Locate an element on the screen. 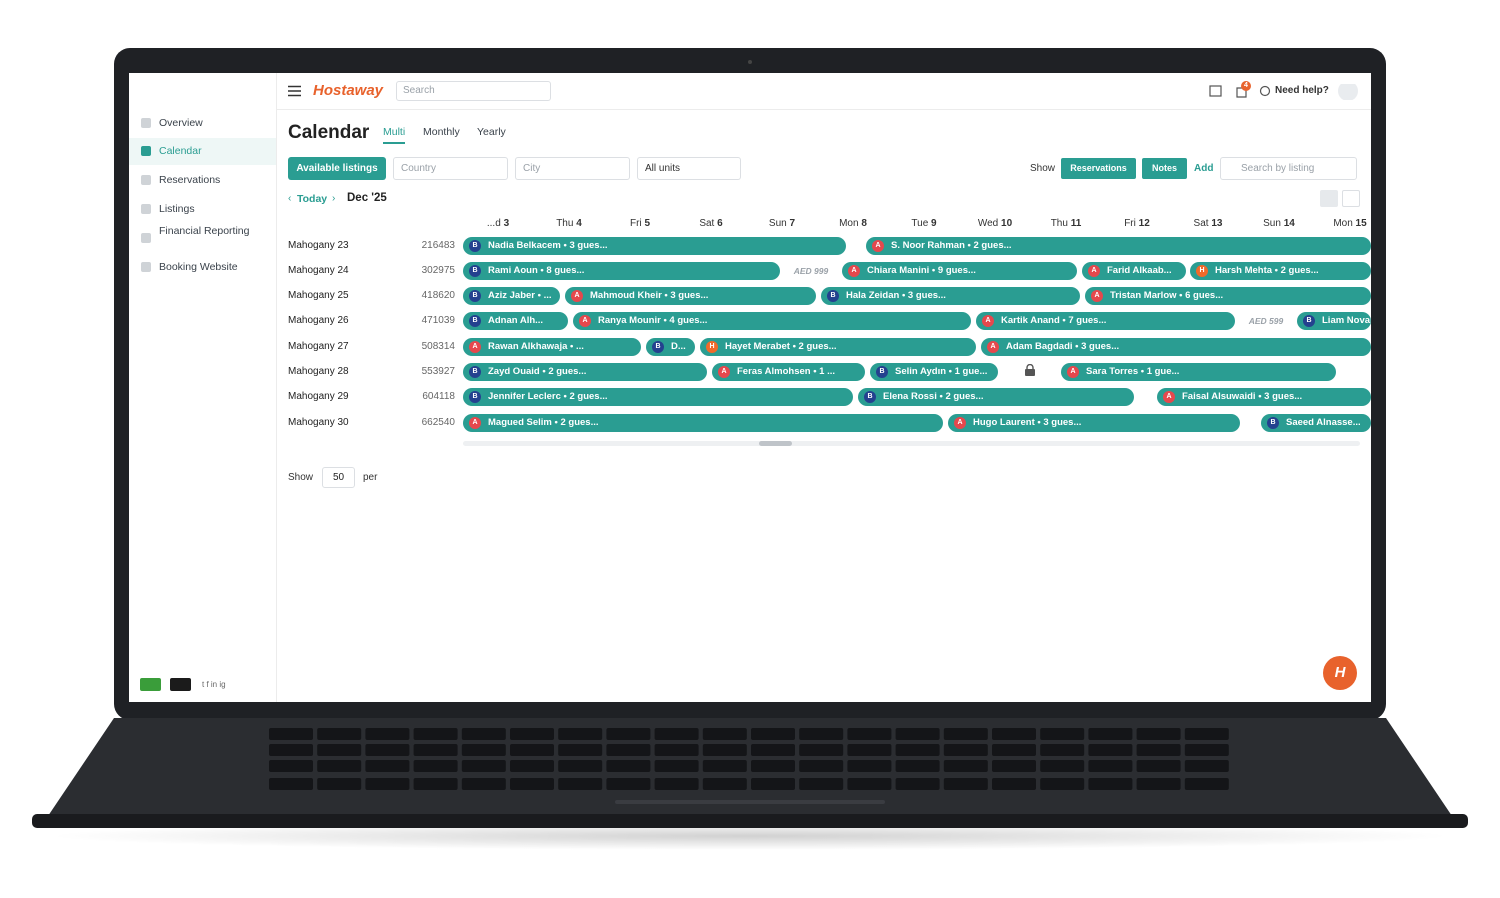  today-button: Today is located at coordinates (312, 199).